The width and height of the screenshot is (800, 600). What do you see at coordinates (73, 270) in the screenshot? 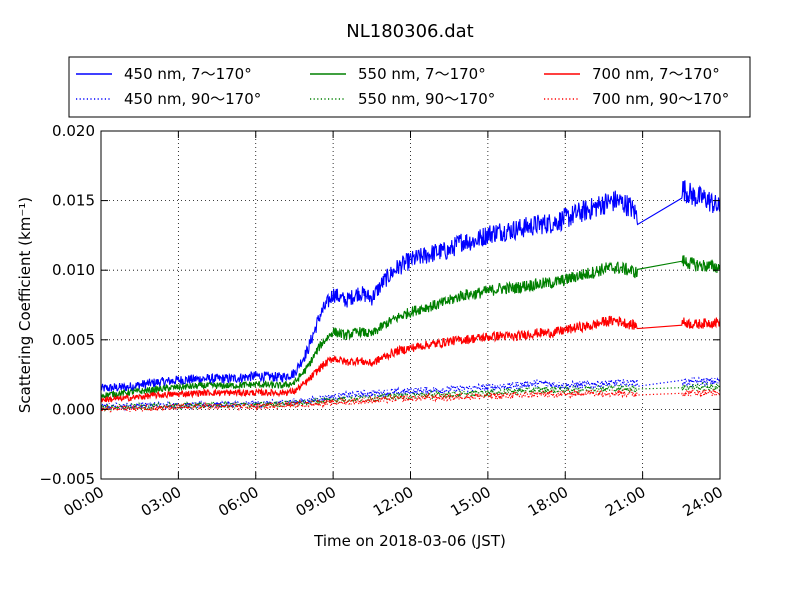
I see `y-tick-label: 0.010` at bounding box center [73, 270].